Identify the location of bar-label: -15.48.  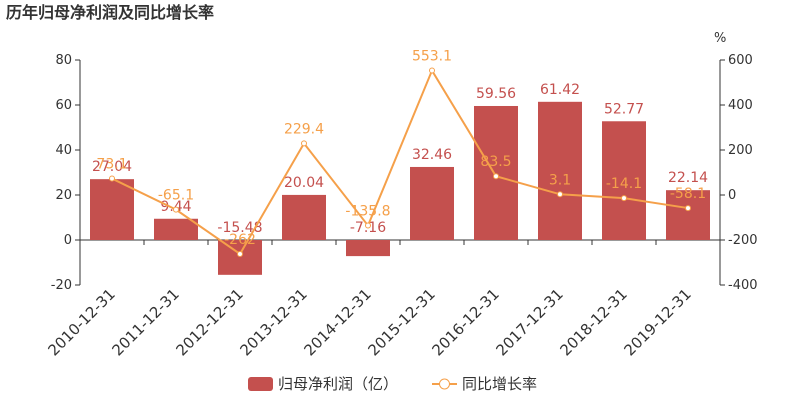
(239, 228).